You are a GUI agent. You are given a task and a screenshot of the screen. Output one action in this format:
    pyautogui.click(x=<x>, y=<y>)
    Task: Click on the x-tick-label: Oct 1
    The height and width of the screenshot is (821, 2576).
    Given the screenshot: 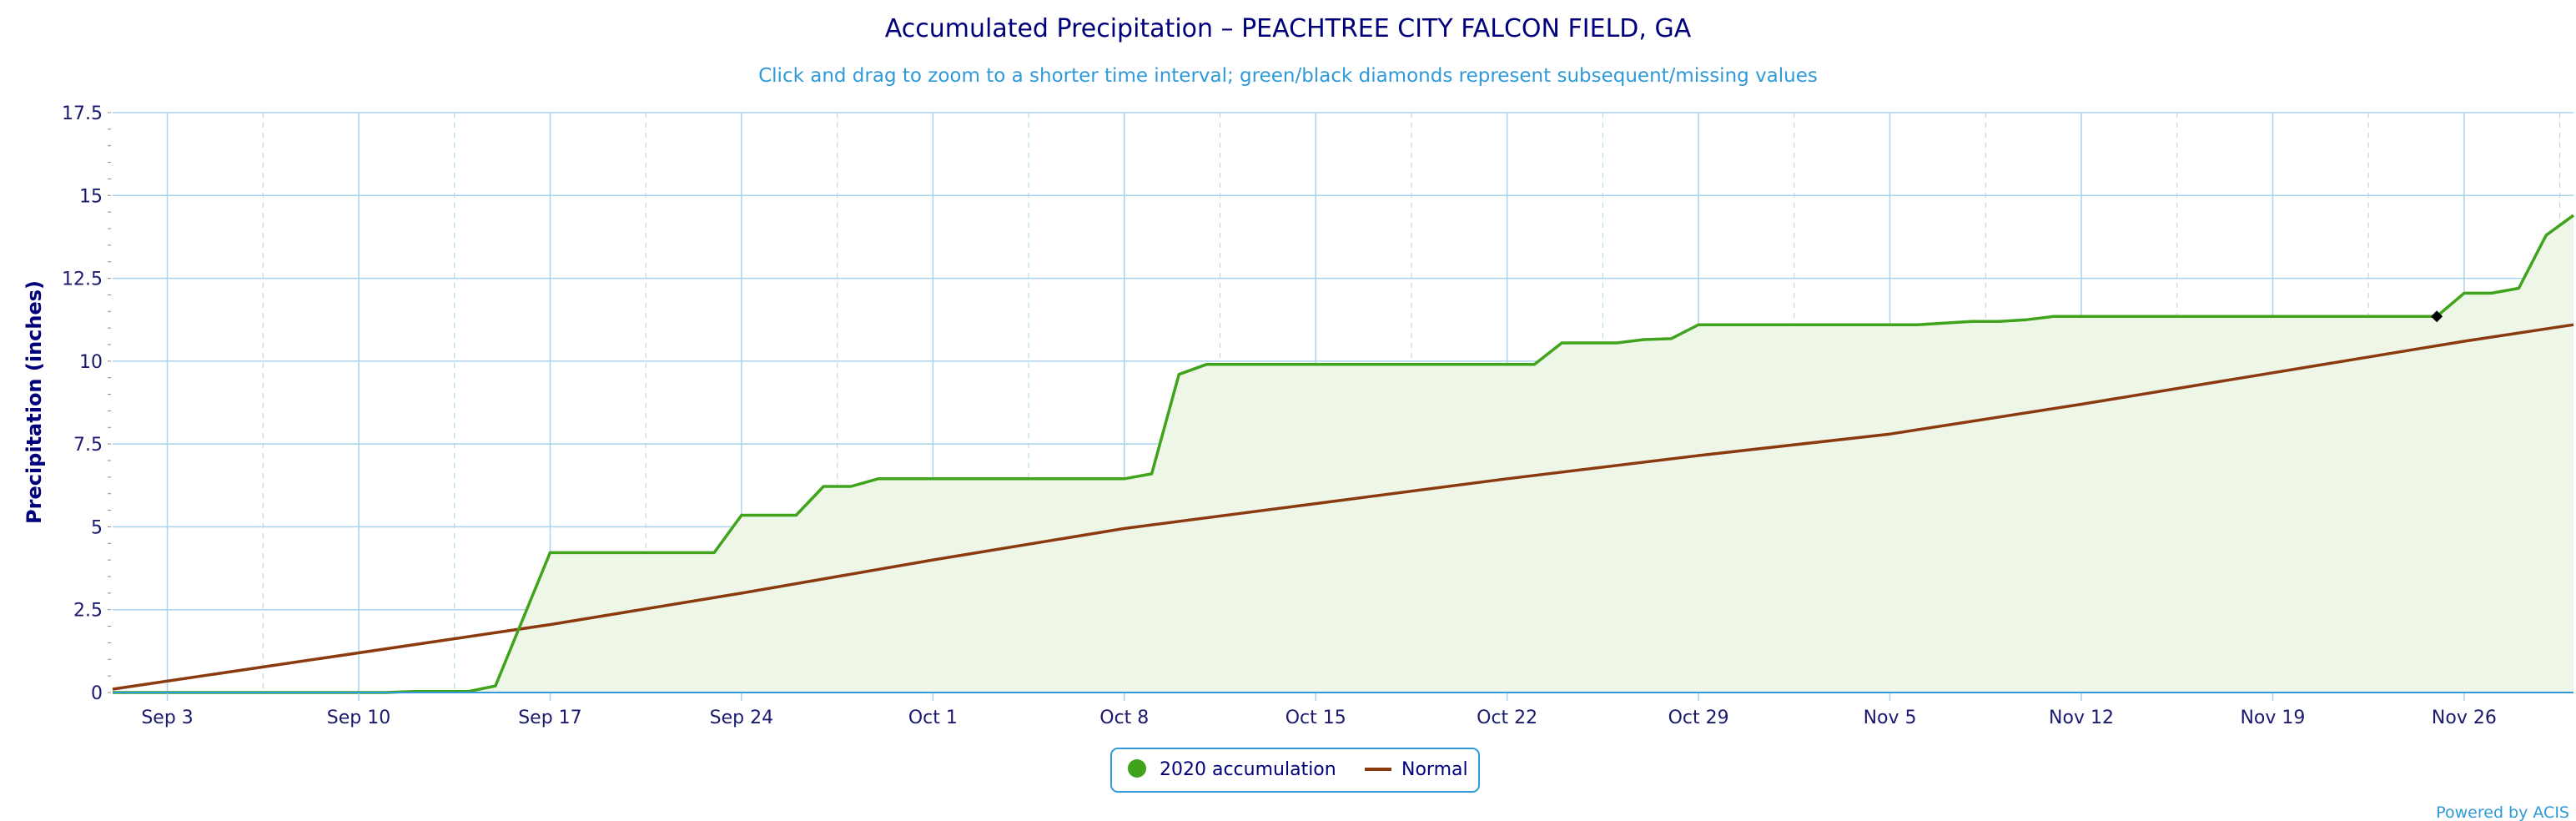 What is the action you would take?
    pyautogui.click(x=933, y=718)
    